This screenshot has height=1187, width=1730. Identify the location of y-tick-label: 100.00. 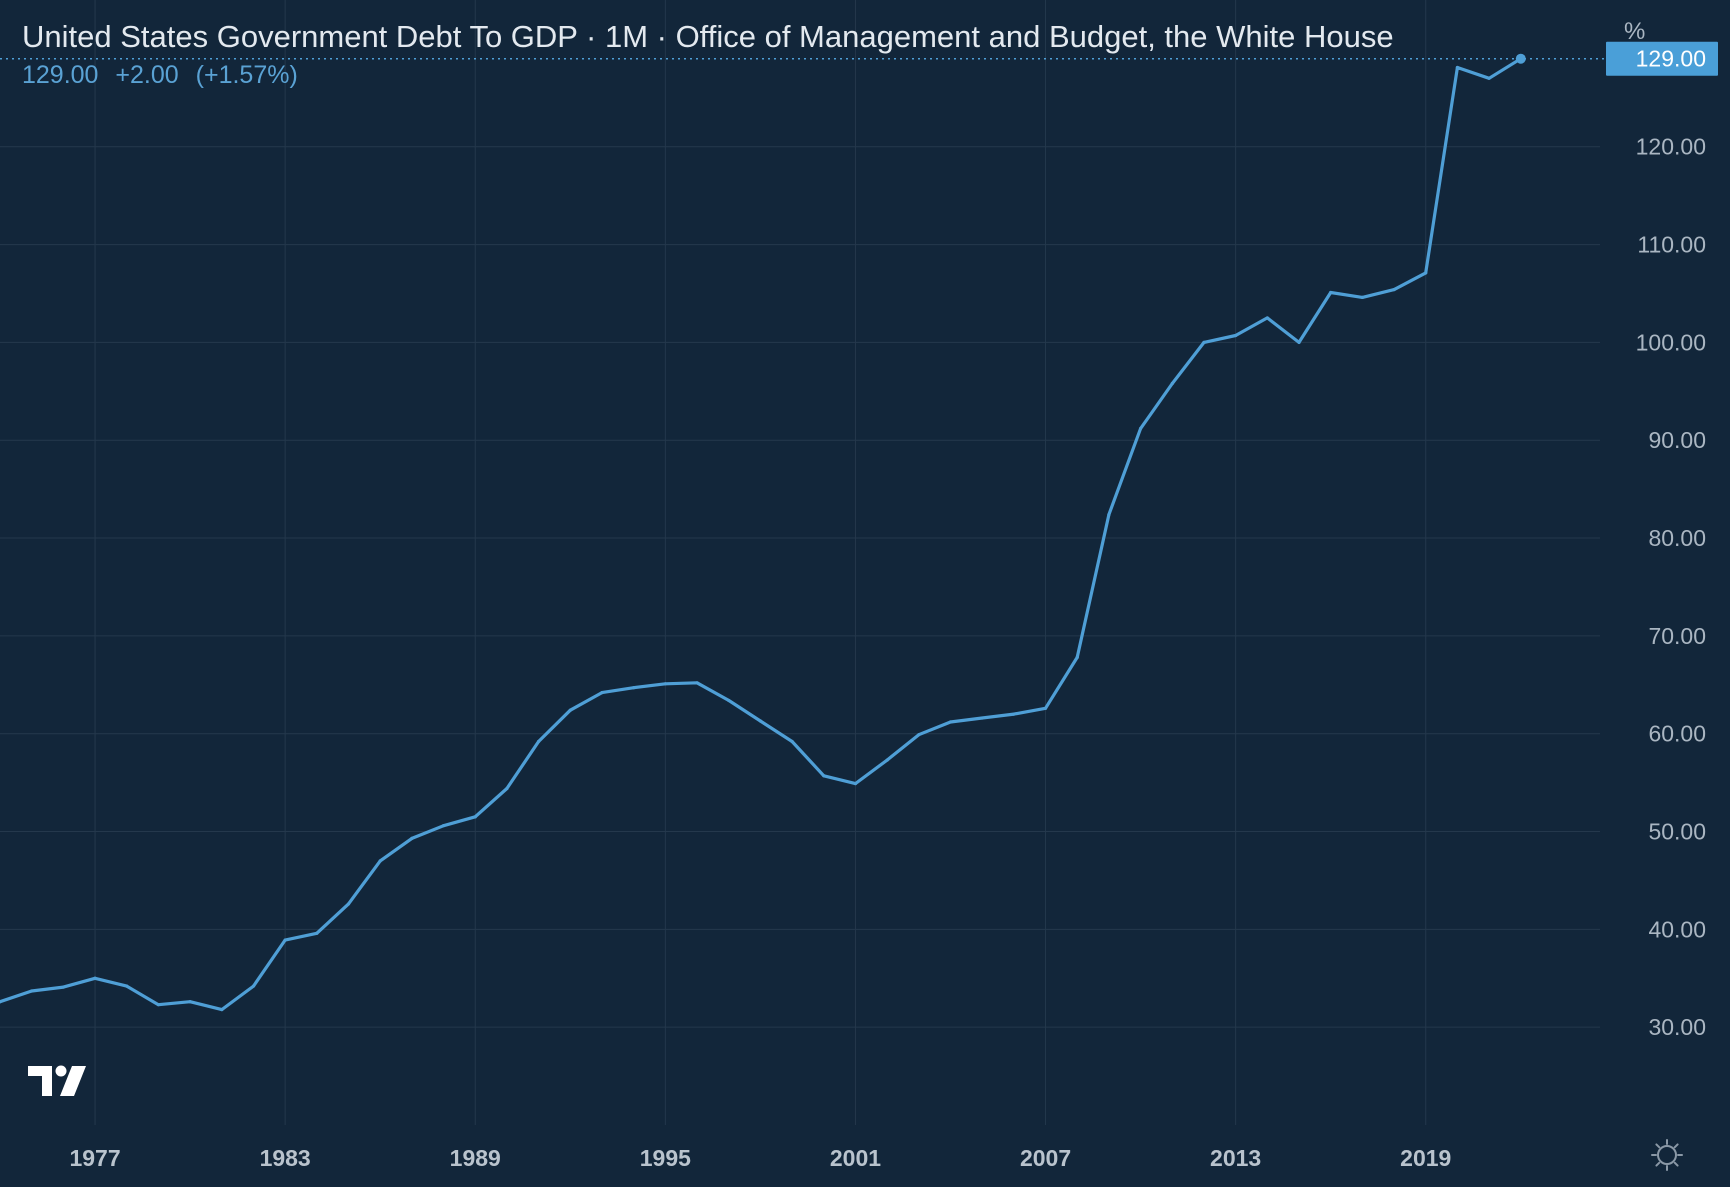
(1671, 342).